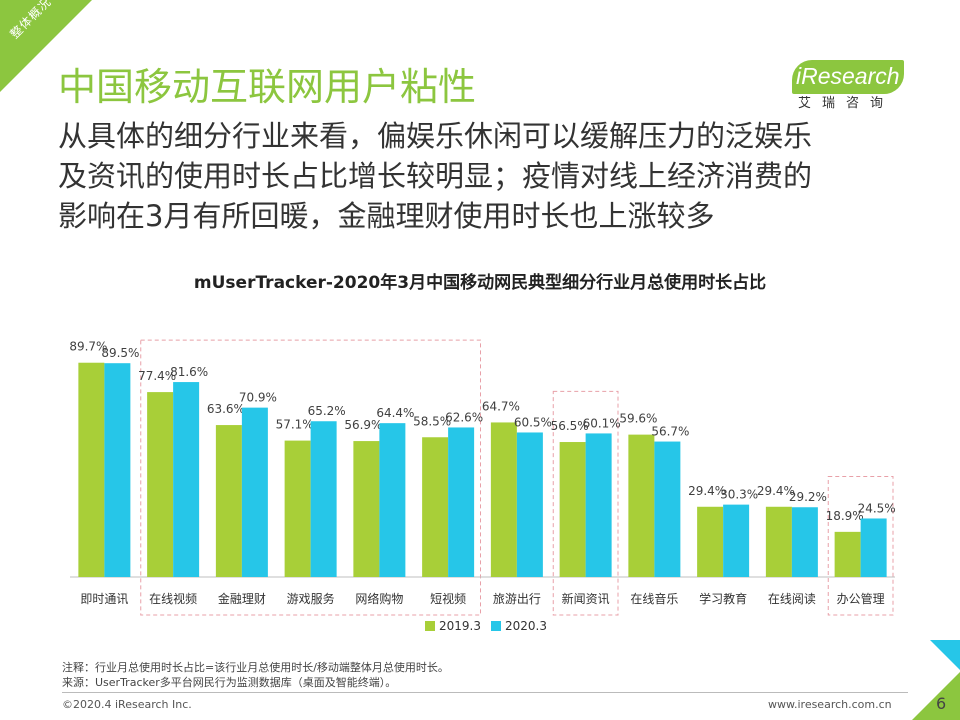  Describe the element at coordinates (229, 682) in the screenshot. I see `footnote-source: 来源：UserTracker多平台网民行为监测数据库（桌面及智能终端）。` at that location.